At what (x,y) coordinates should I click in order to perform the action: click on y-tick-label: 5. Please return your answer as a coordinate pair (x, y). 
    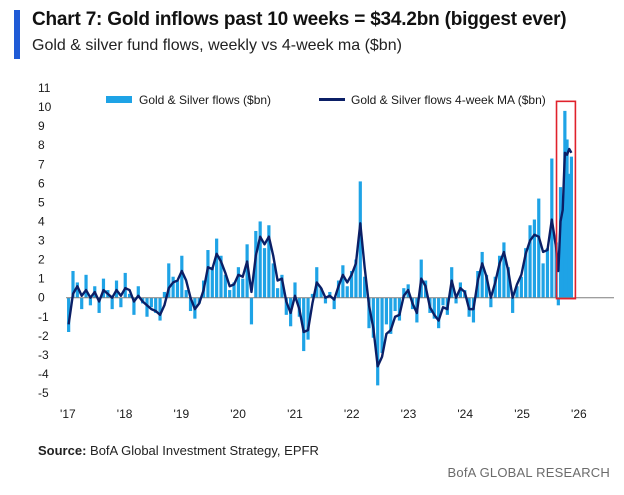
    Looking at the image, I should click on (41, 202).